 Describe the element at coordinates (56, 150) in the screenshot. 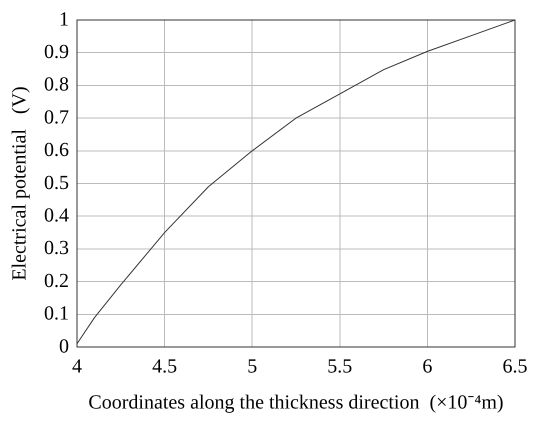

I see `y-tick-label: 0.6` at that location.